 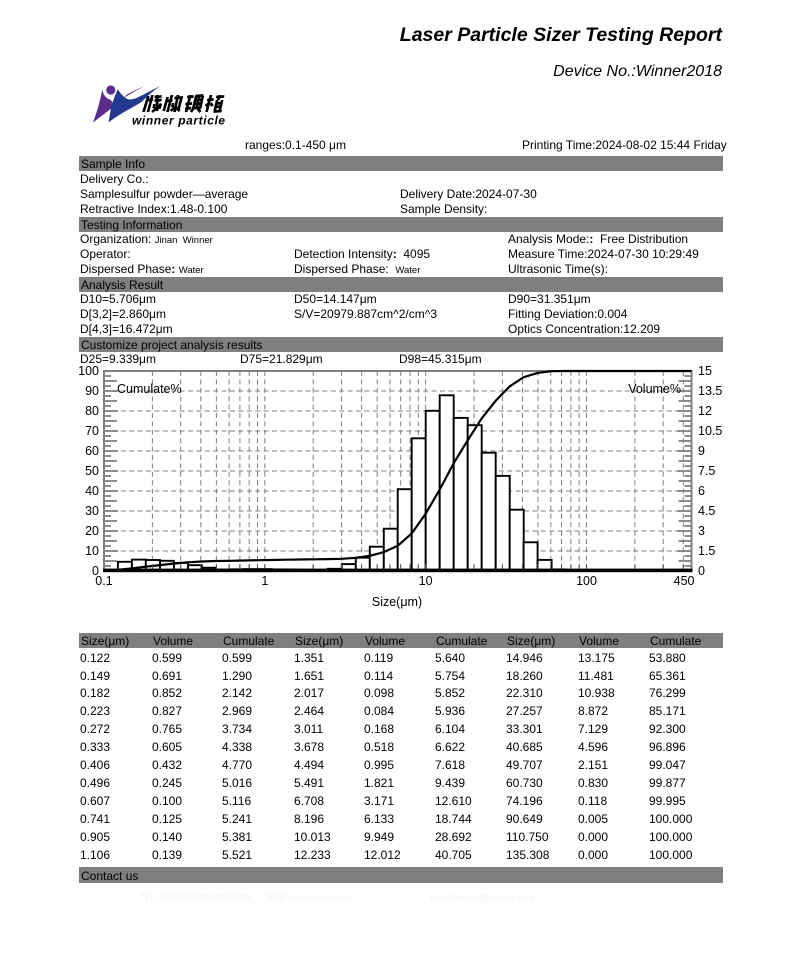 I want to click on svg-text: 3, so click(x=701, y=531).